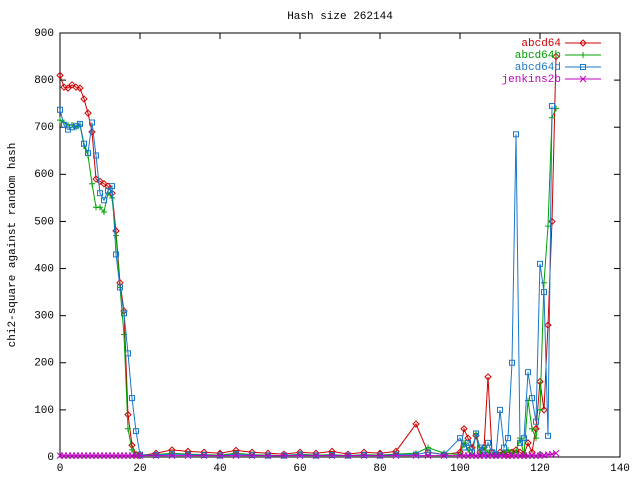 The width and height of the screenshot is (640, 480). What do you see at coordinates (13, 245) in the screenshot?
I see `y-axis-label: chi2-square against random hash` at bounding box center [13, 245].